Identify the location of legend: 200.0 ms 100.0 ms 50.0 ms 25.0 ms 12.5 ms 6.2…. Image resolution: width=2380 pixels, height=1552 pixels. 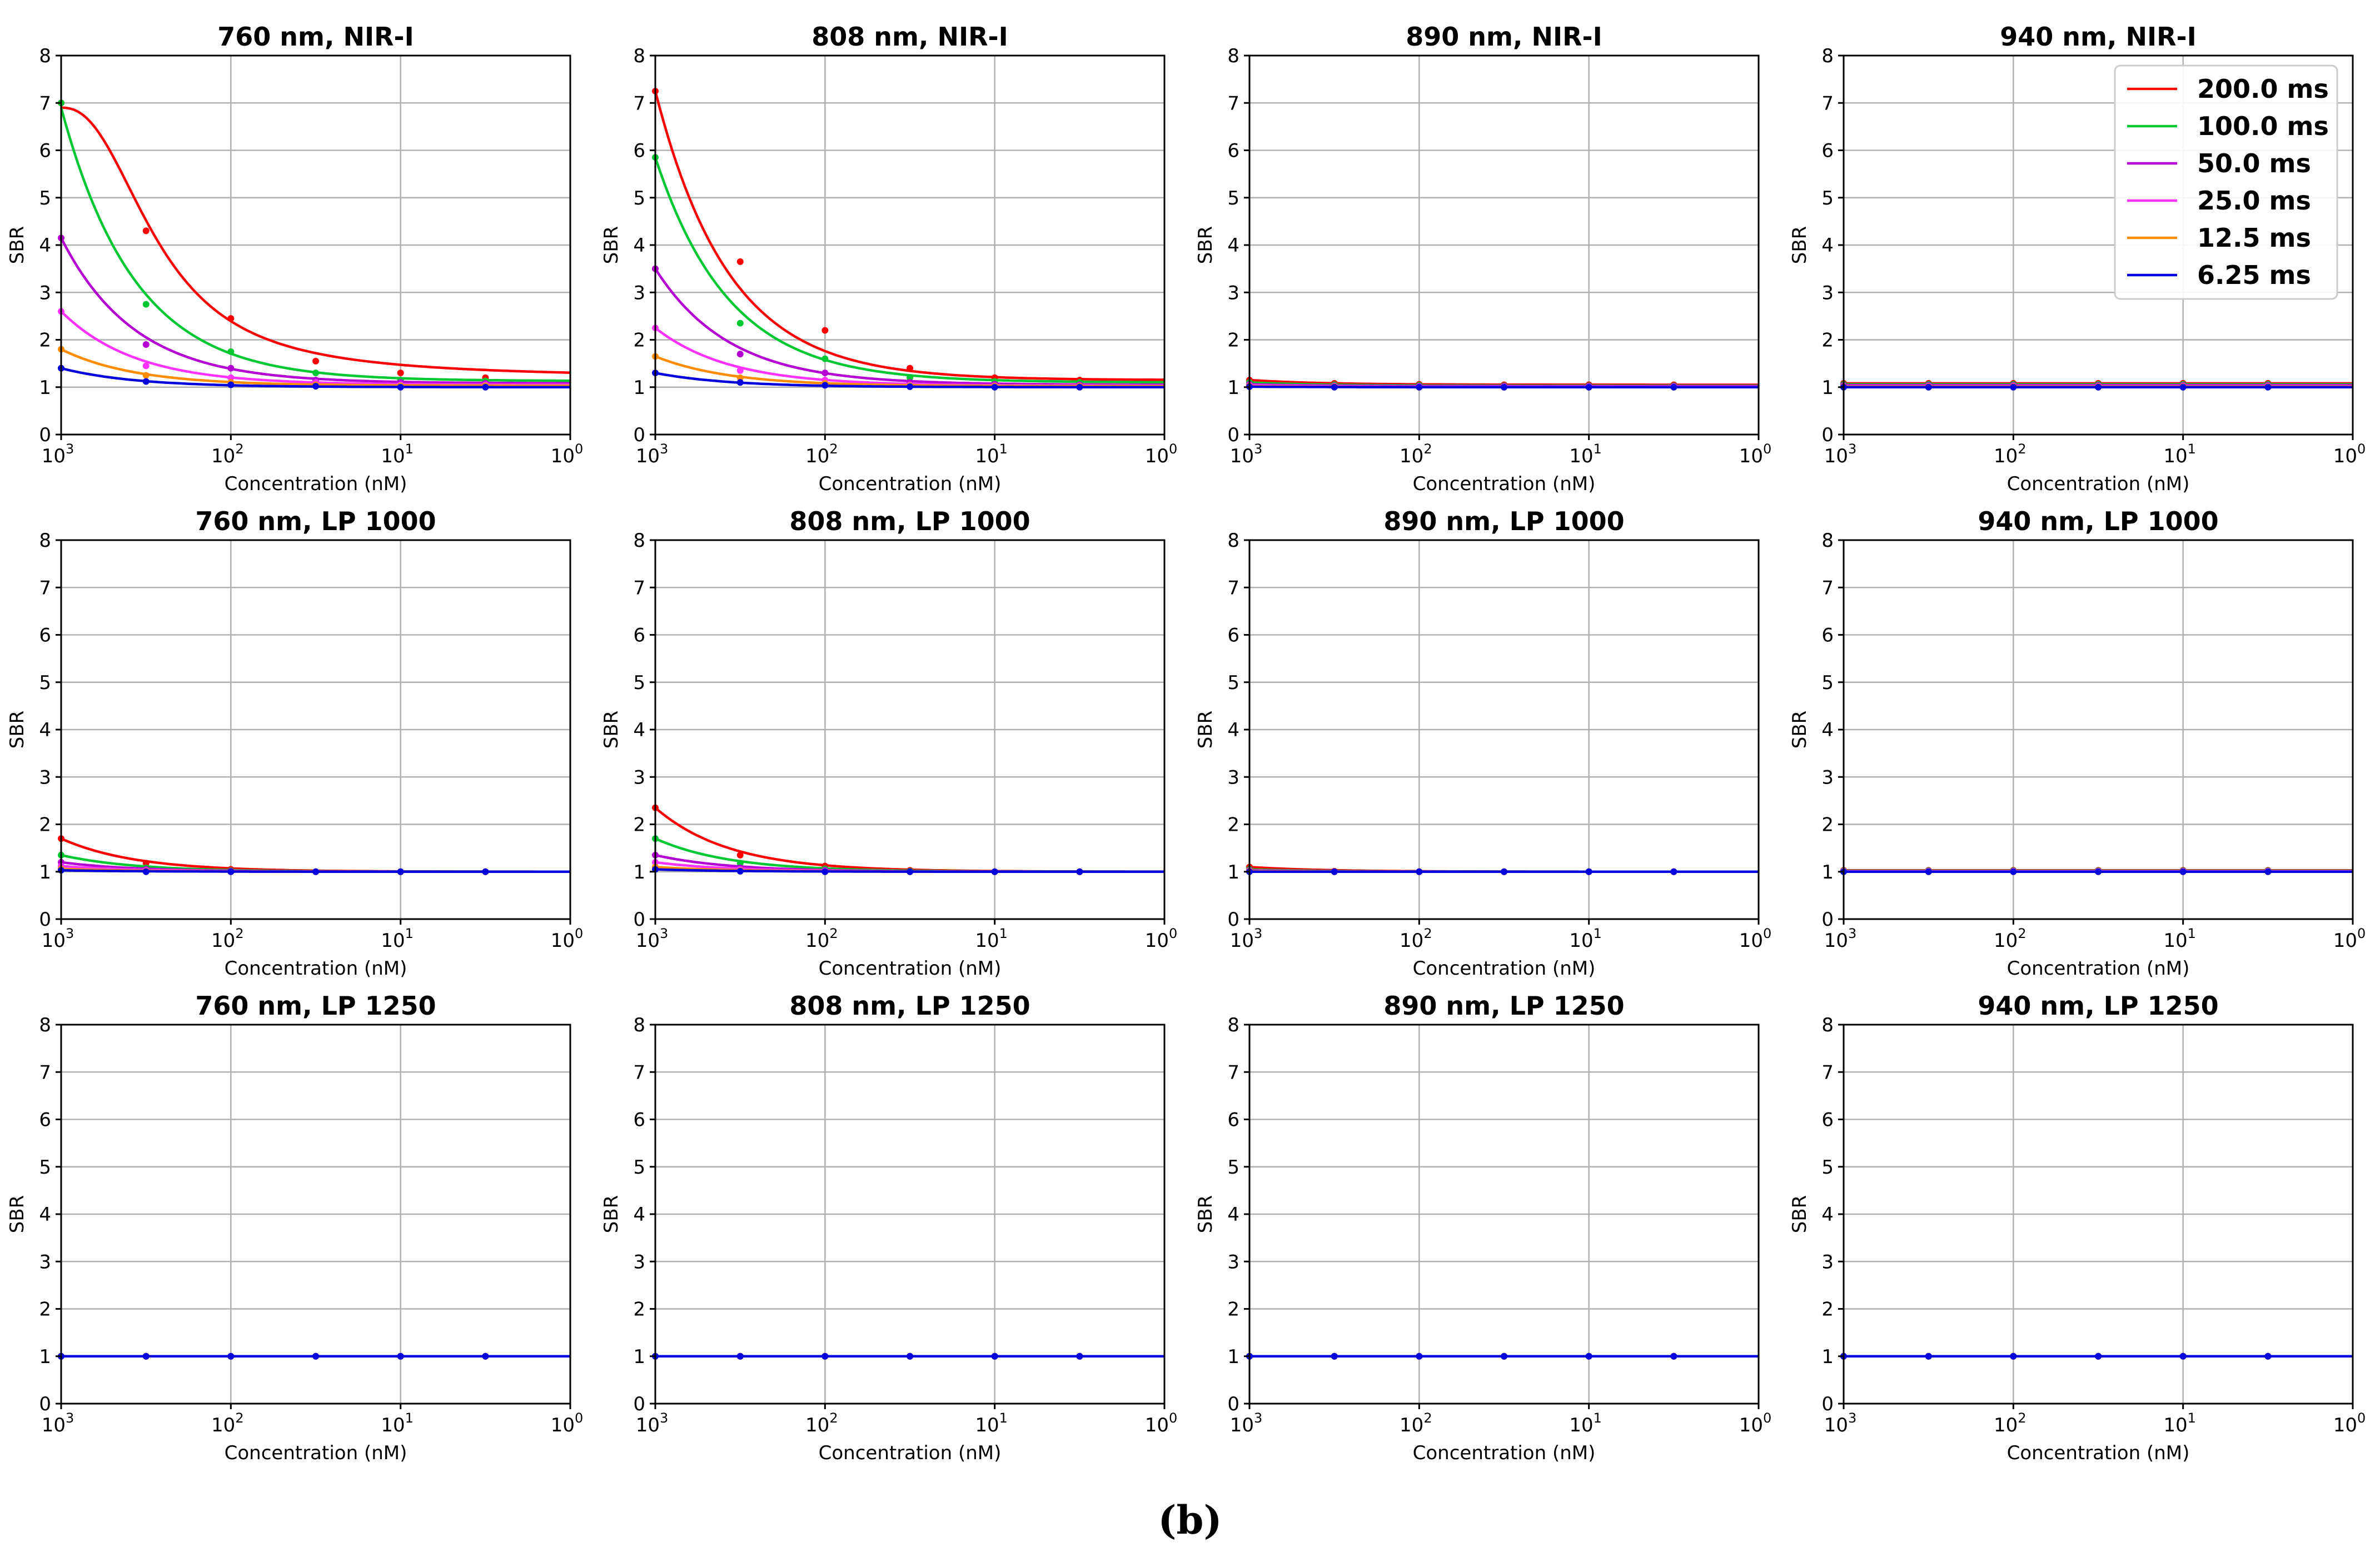
(2226, 182).